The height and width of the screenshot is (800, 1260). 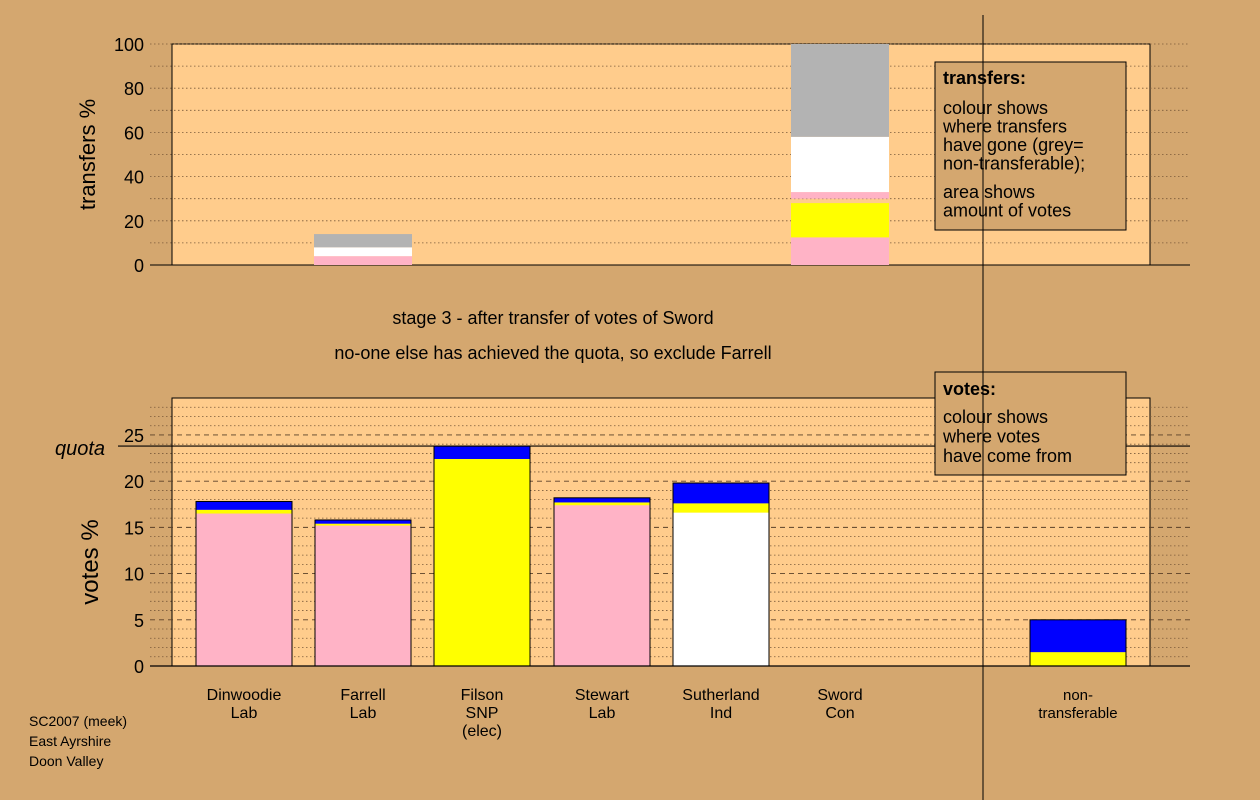 I want to click on category-label: Stewart, so click(x=602, y=695).